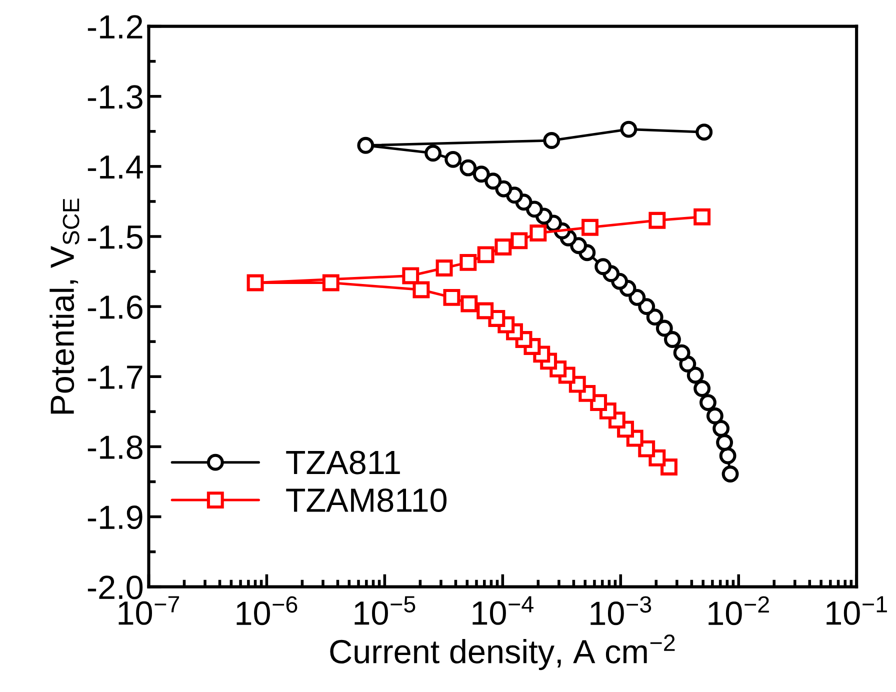 The width and height of the screenshot is (896, 692). I want to click on y-tick-label: -1.6, so click(115, 307).